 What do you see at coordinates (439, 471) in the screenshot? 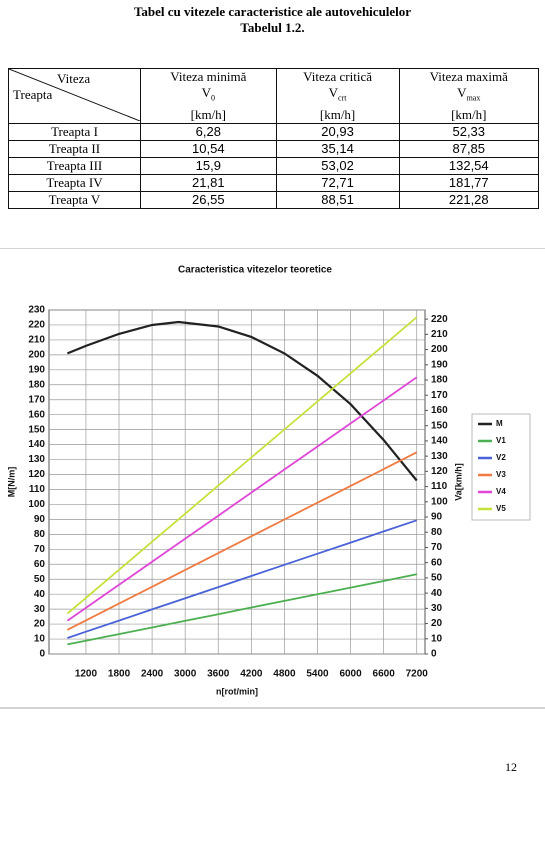
I see `y2-tick-label: 120` at bounding box center [439, 471].